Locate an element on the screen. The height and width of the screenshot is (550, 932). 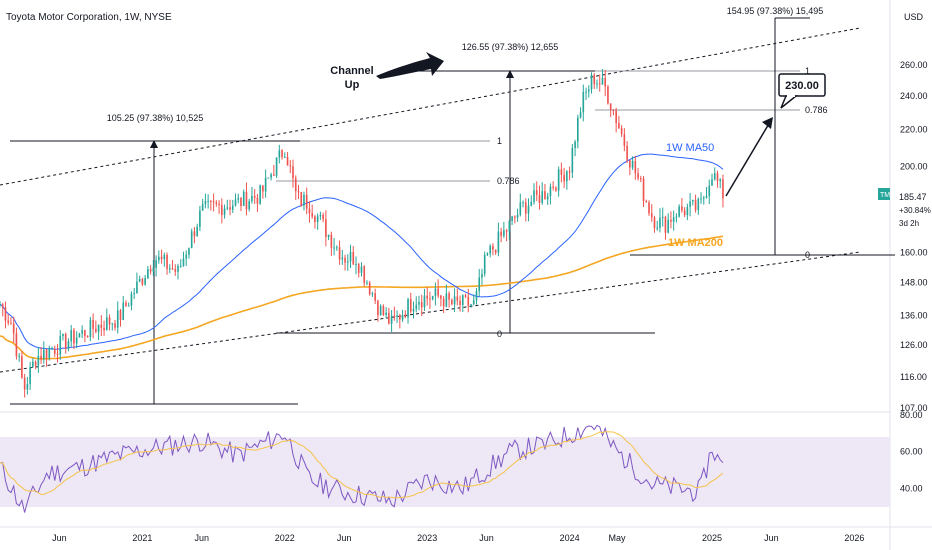
price-tick-label: 260.00 is located at coordinates (914, 65).